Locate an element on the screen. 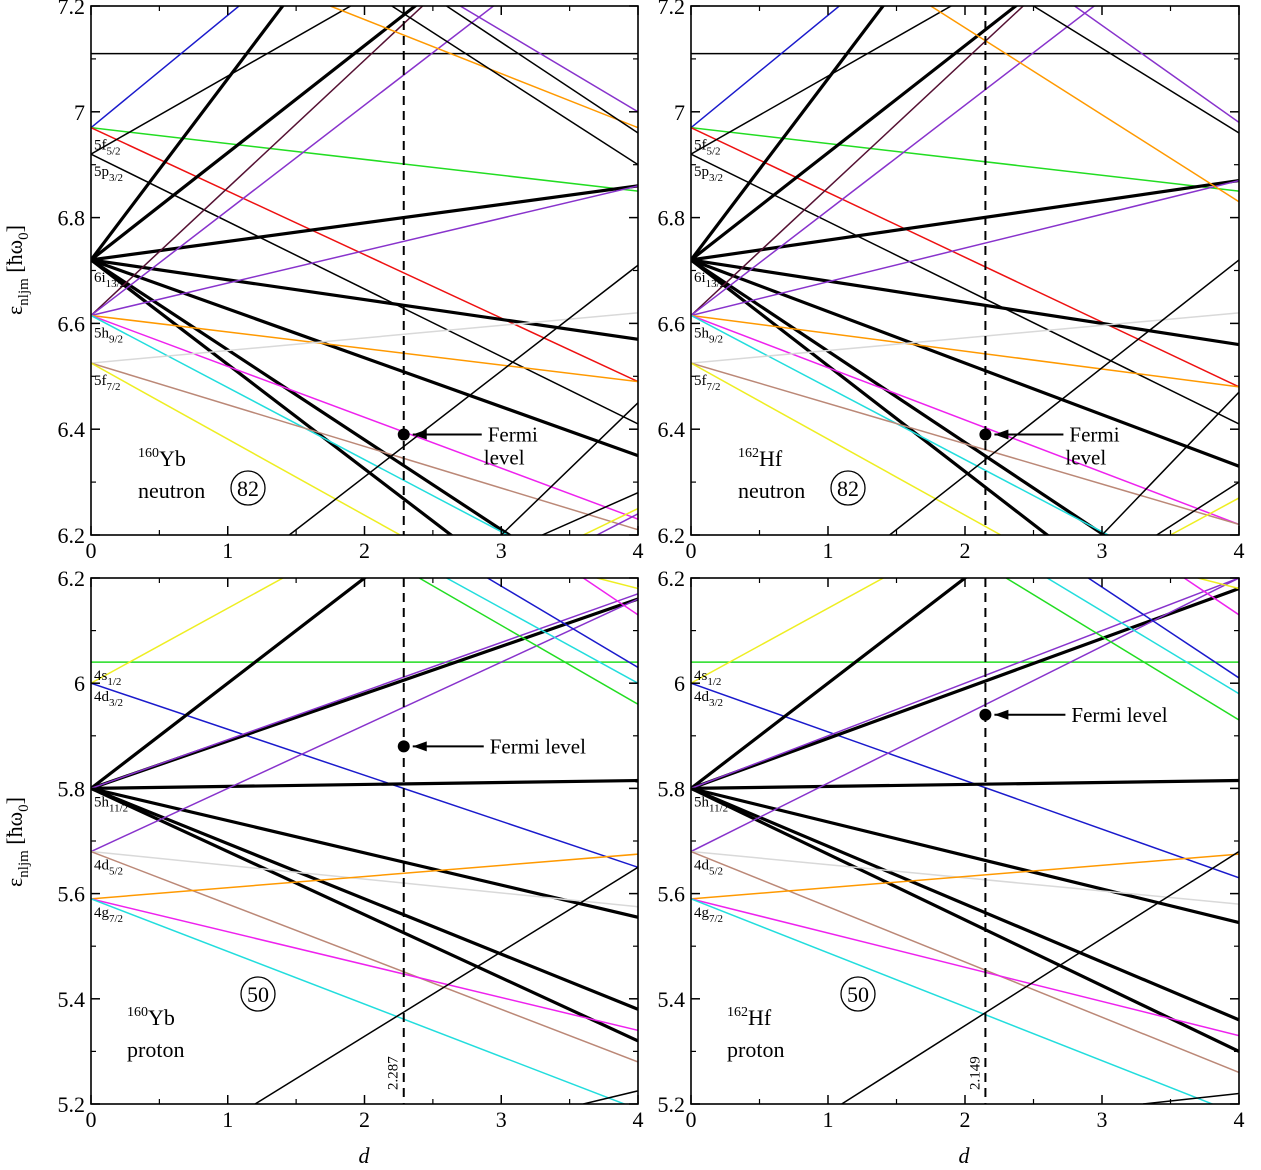 Image resolution: width=1261 pixels, height=1170 pixels. y-tick-label: 6.8 is located at coordinates (672, 218).